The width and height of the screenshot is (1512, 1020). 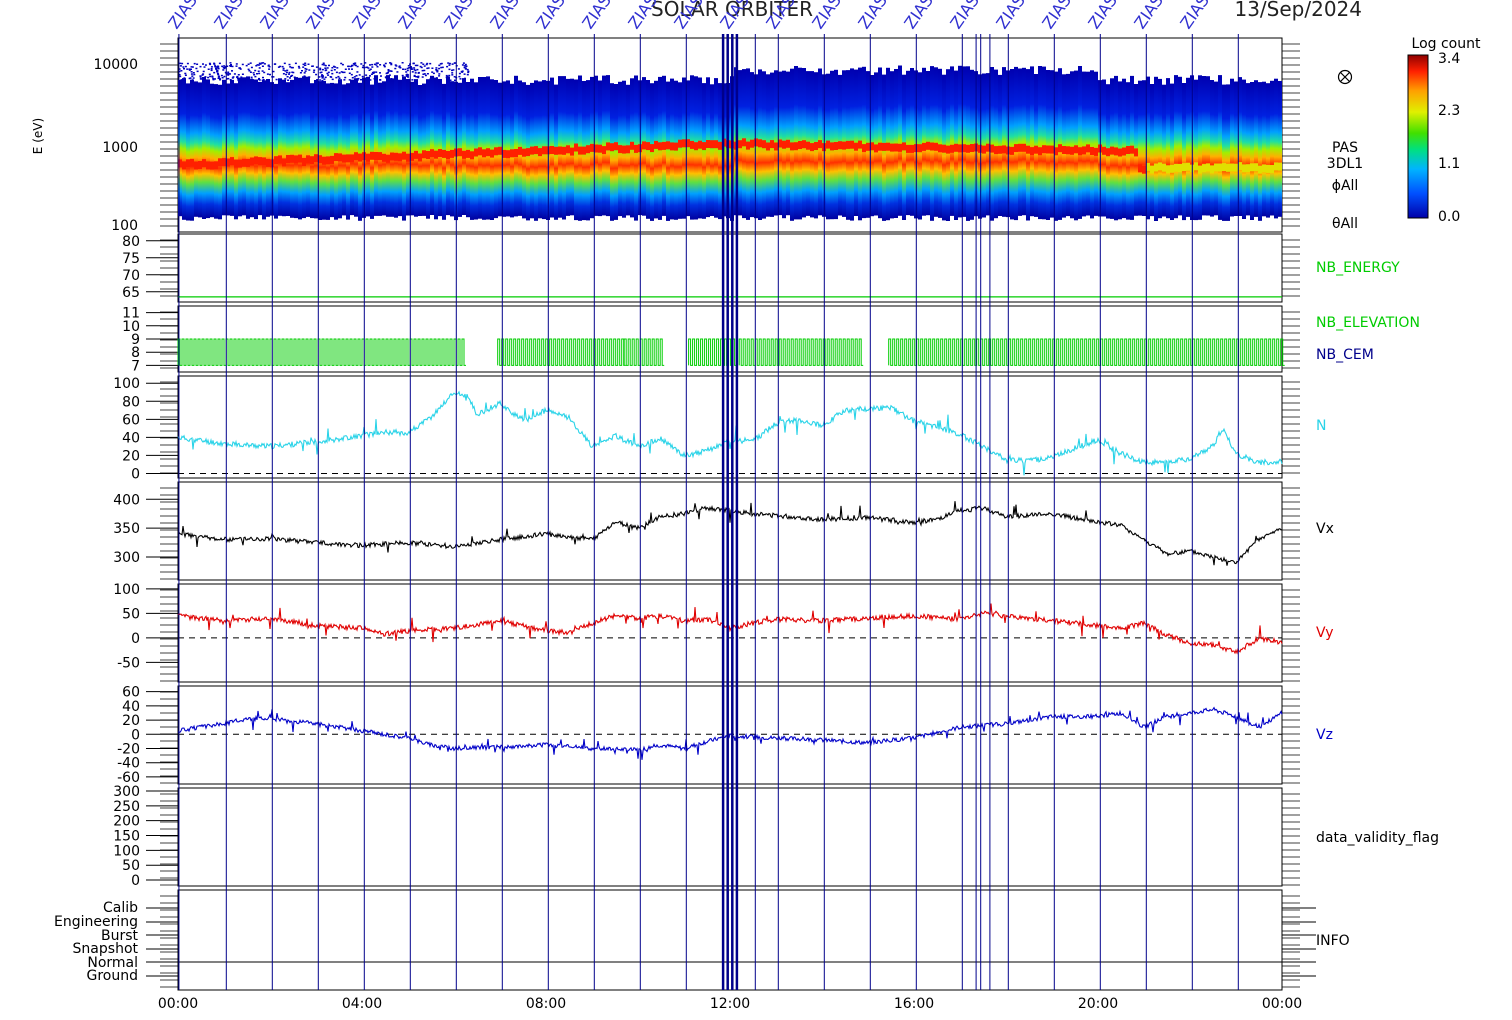 I want to click on validity-label: data_validity_flag, so click(x=1377, y=838).